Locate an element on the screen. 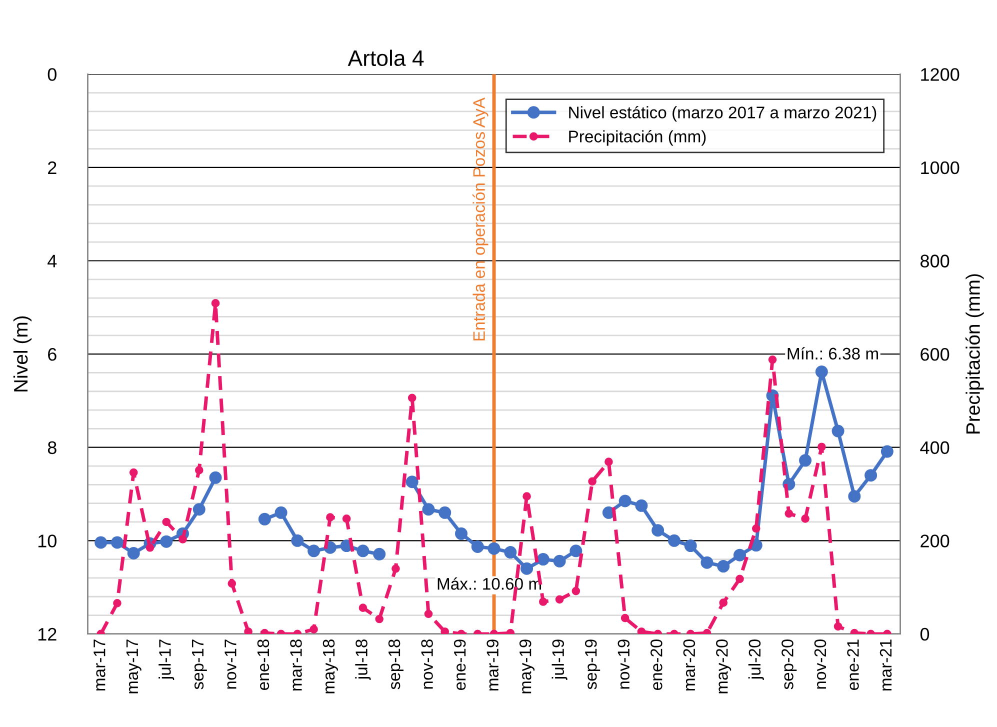 The image size is (997, 727). y2-tick-label: 400 is located at coordinates (935, 447).